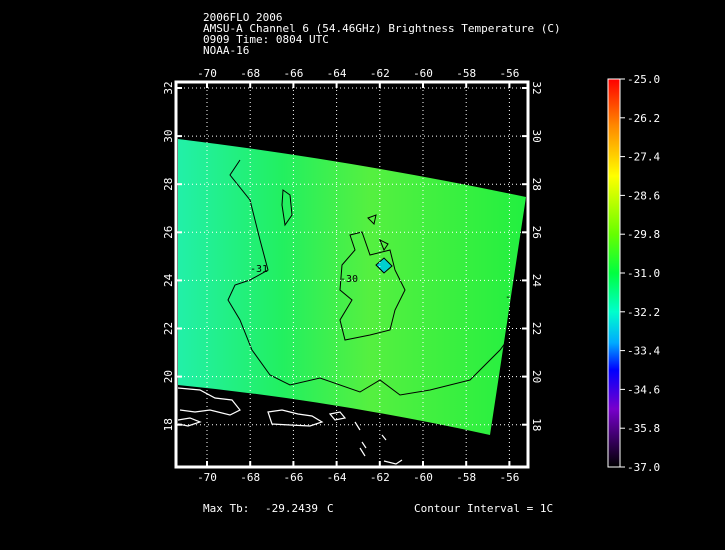 This screenshot has height=550, width=725. What do you see at coordinates (643, 195) in the screenshot?
I see `colorbar-label: -28.6` at bounding box center [643, 195].